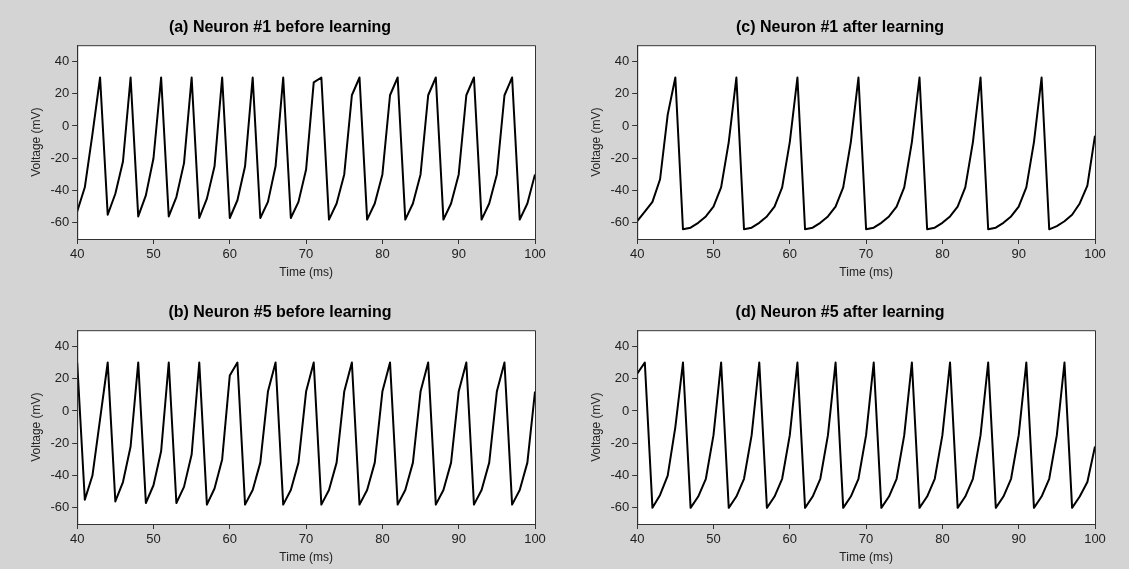 This screenshot has height=569, width=1129. What do you see at coordinates (840, 312) in the screenshot?
I see `chart-title: (d) Neuron #5 after learning` at bounding box center [840, 312].